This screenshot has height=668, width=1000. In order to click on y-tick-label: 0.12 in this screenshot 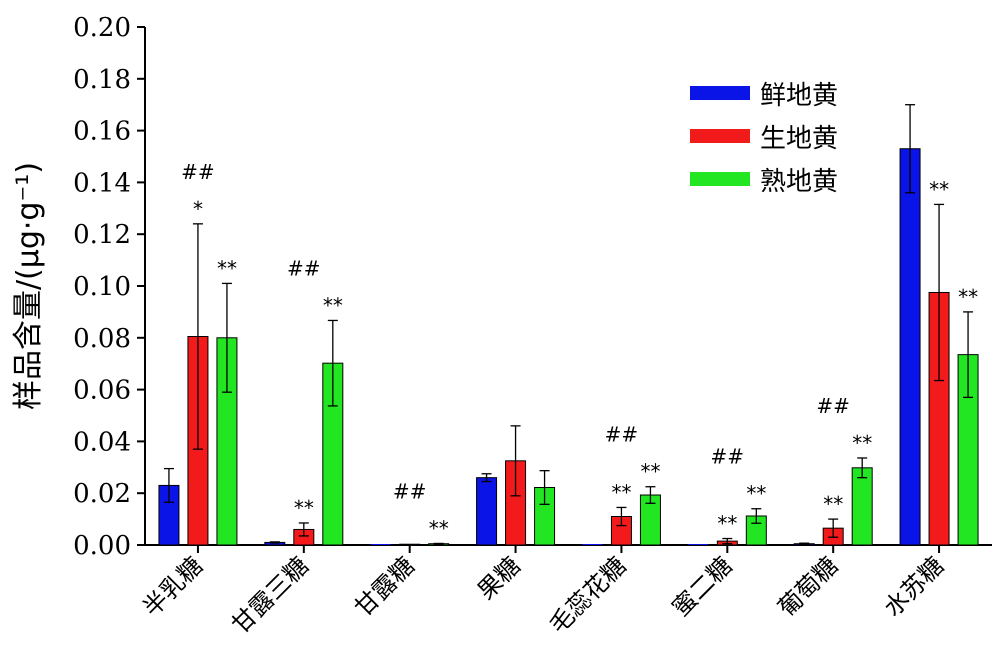, I will do `click(102, 235)`.